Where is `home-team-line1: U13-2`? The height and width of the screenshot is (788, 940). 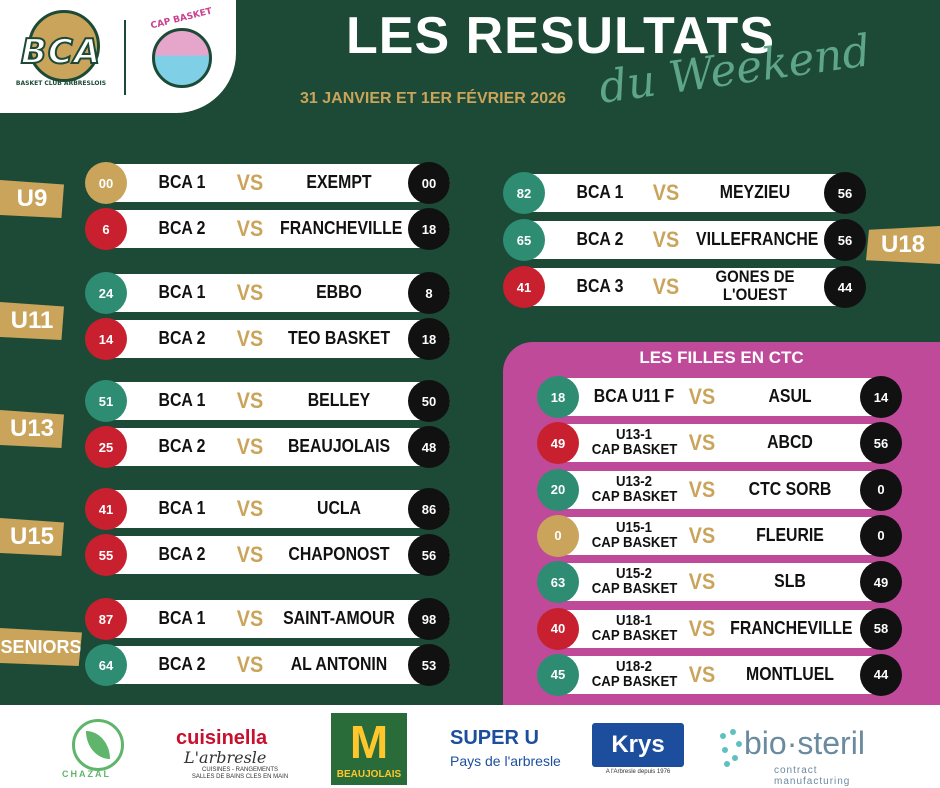
home-team-line1: U13-2 is located at coordinates (634, 481).